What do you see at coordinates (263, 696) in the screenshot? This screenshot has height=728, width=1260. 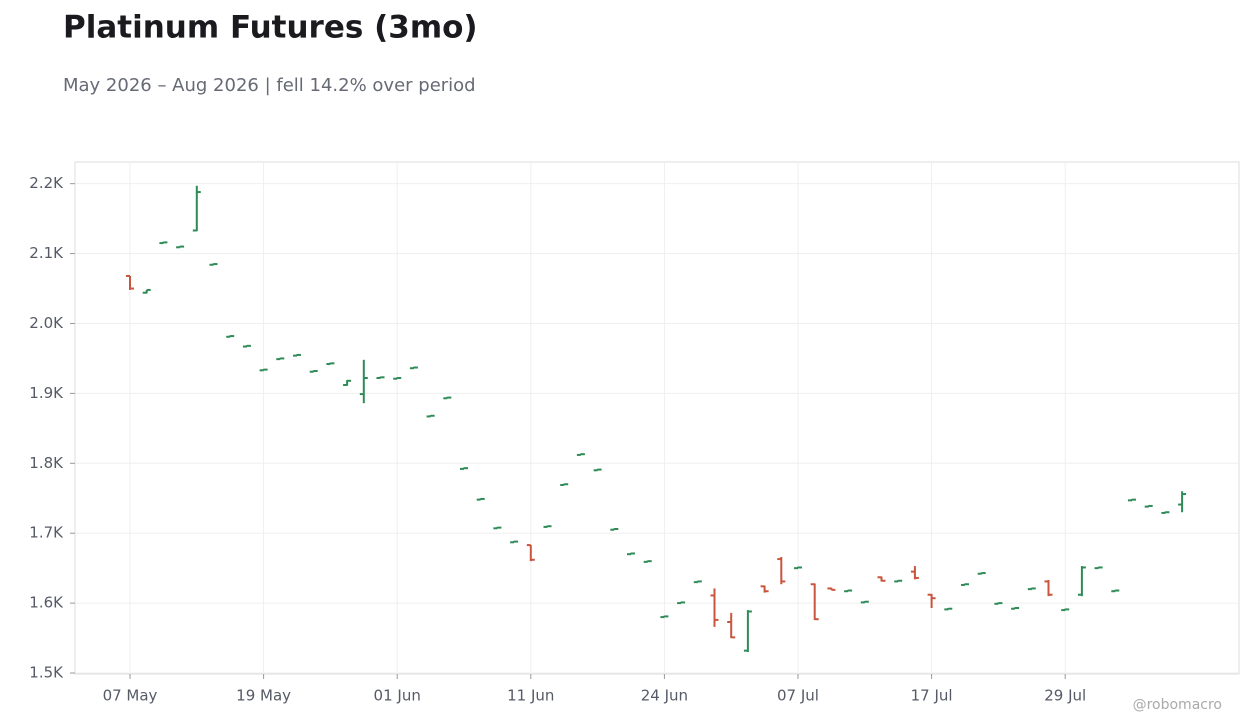 I see `x-tick-label: 19 May` at bounding box center [263, 696].